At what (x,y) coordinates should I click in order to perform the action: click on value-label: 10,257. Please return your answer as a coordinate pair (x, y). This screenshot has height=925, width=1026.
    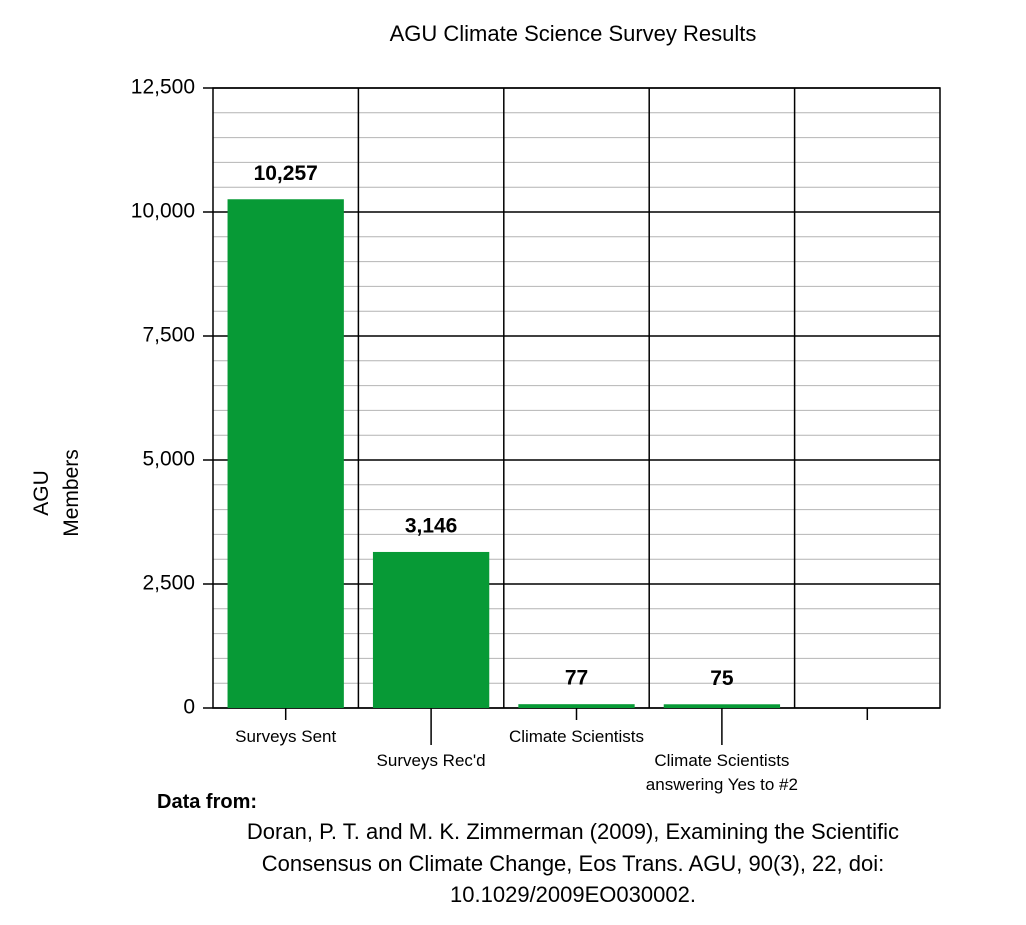
    Looking at the image, I should click on (286, 173).